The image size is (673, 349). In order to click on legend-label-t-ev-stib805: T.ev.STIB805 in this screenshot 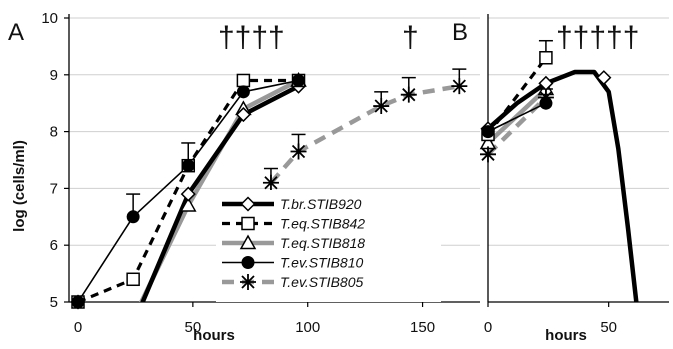, I will do `click(321, 282)`.